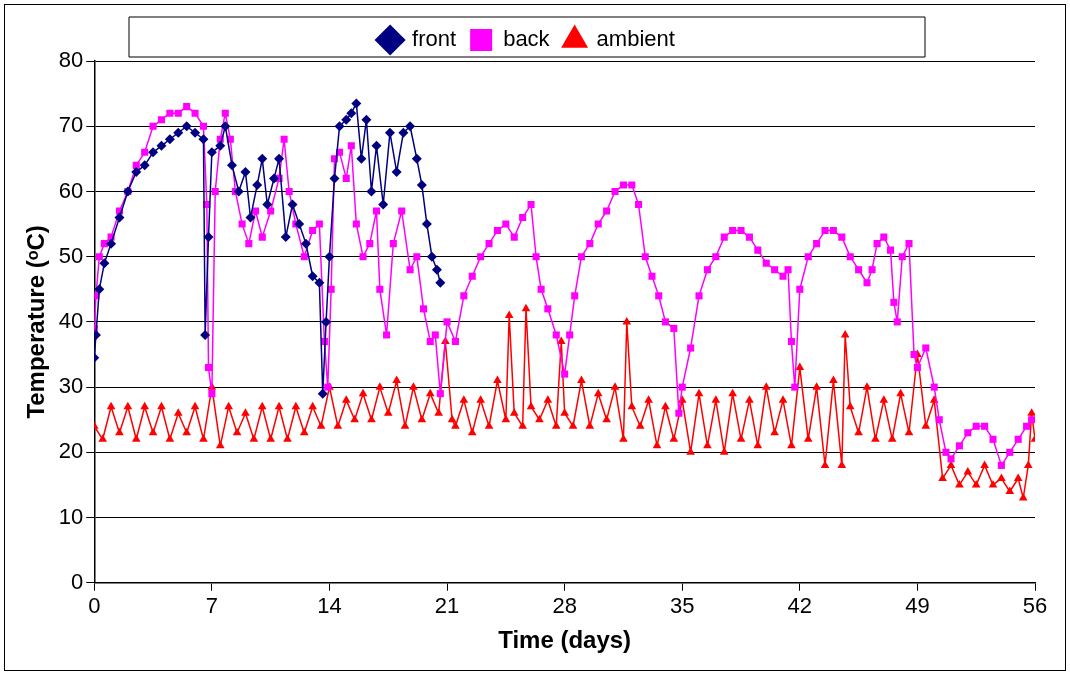  What do you see at coordinates (71, 190) in the screenshot?
I see `y-tick-label: 60` at bounding box center [71, 190].